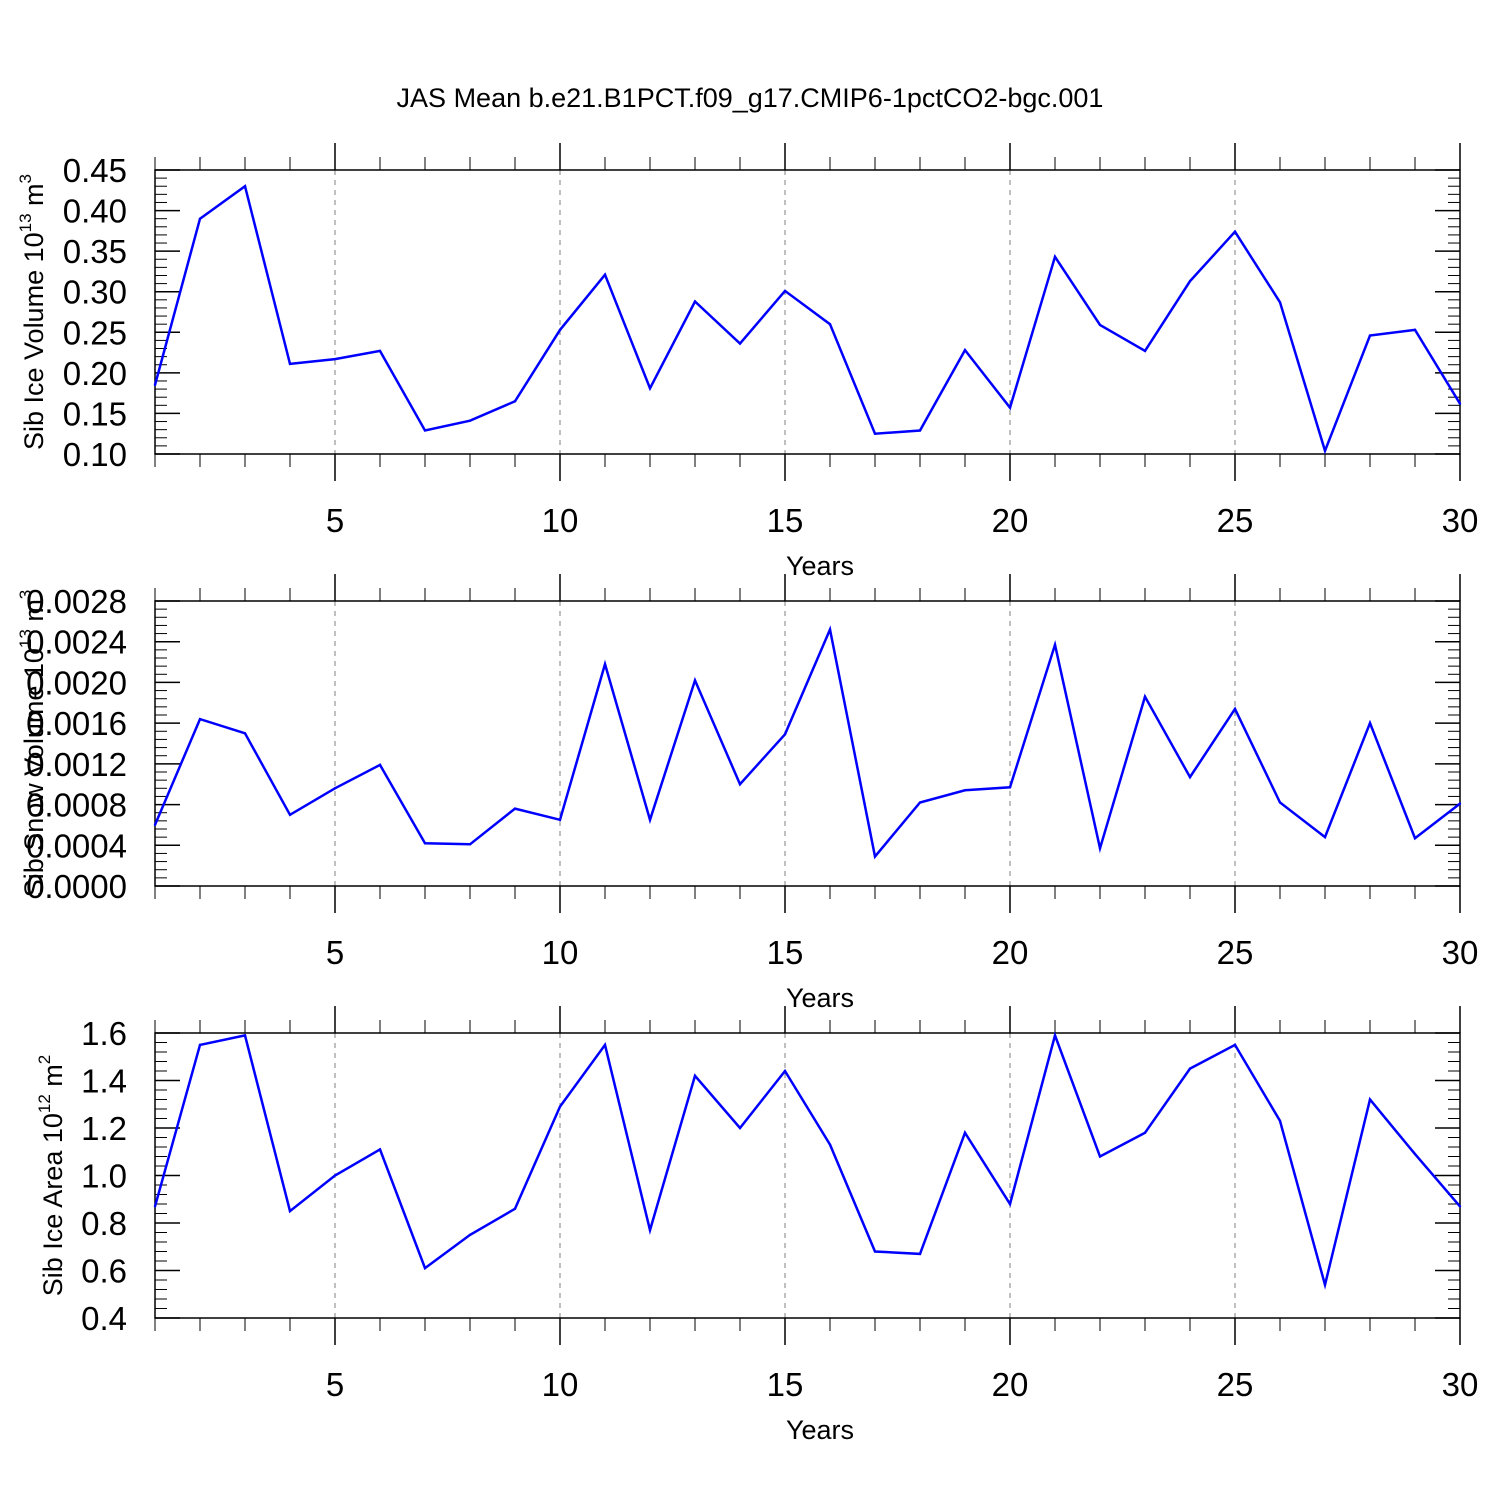 The width and height of the screenshot is (1500, 1500). What do you see at coordinates (104, 1318) in the screenshot?
I see `y-tick-label: 0.4` at bounding box center [104, 1318].